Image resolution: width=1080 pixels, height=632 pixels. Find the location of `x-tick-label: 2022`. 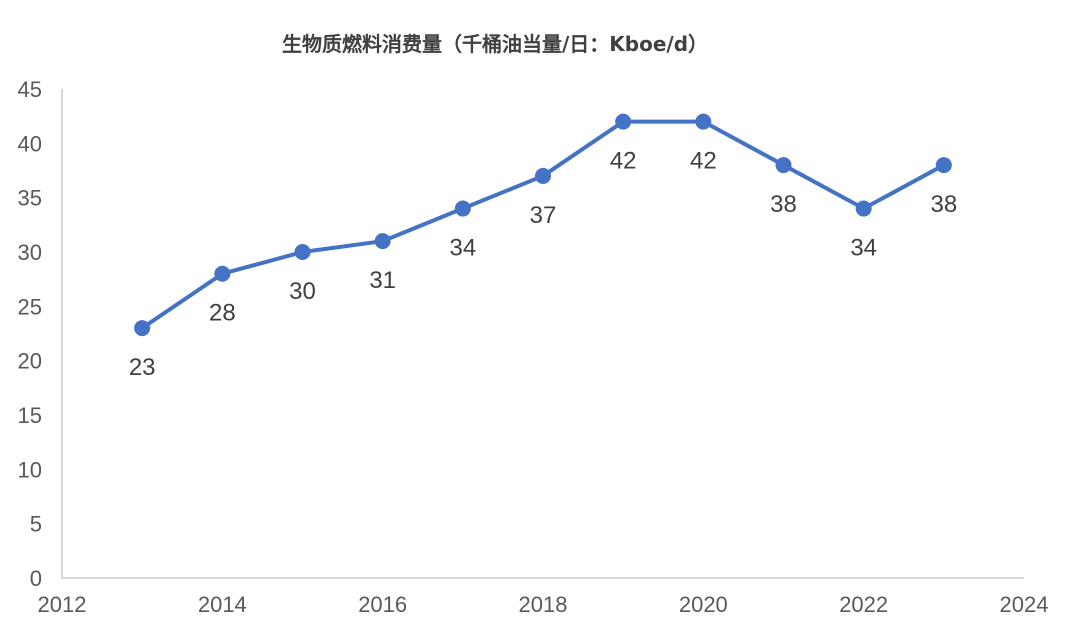

x-tick-label: 2022 is located at coordinates (863, 604).